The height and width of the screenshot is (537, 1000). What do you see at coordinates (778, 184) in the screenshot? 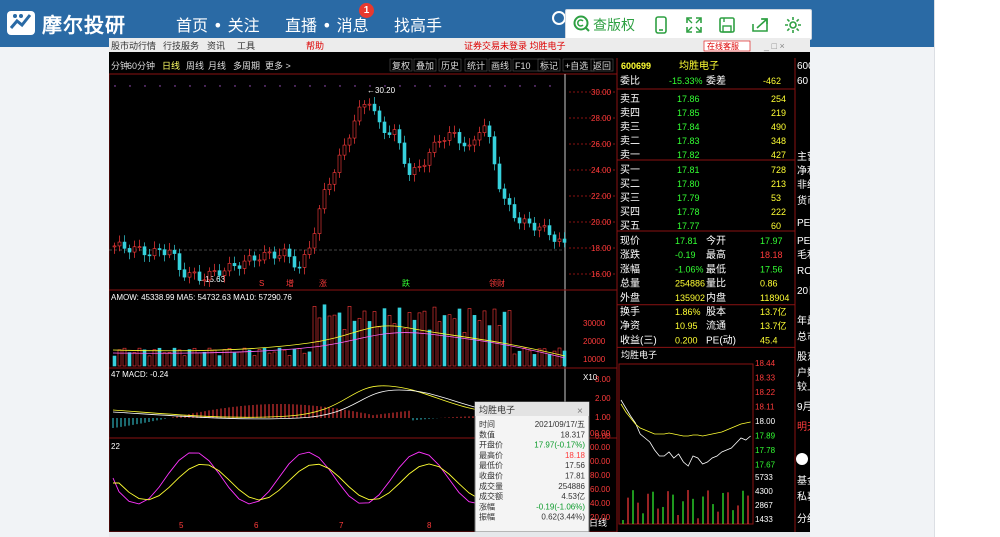
I see `buy-volume-1: 213` at bounding box center [778, 184].